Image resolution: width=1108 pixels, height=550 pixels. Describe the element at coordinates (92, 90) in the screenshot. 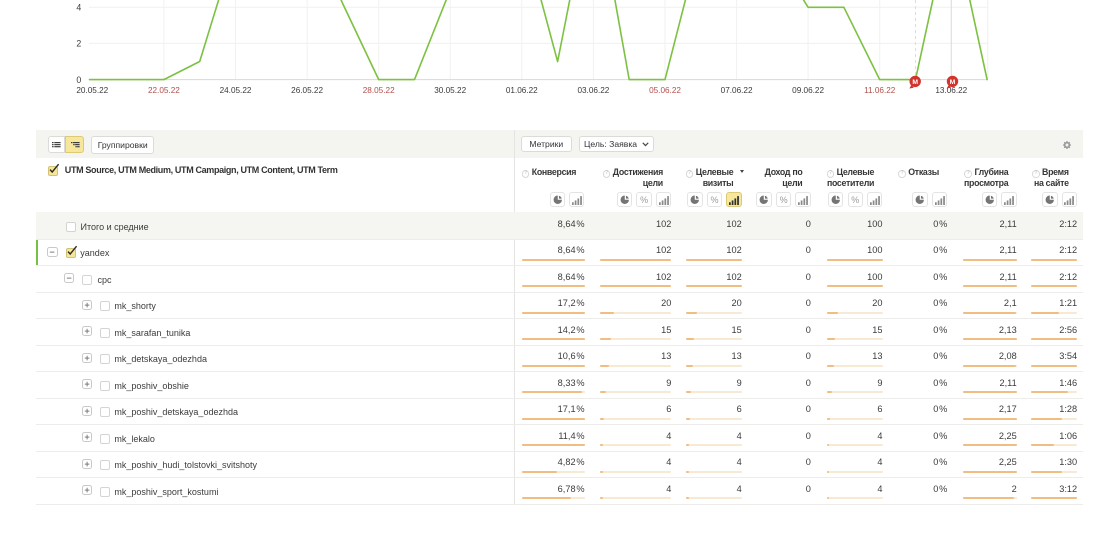

I see `svg-text: 20.05.22` at that location.